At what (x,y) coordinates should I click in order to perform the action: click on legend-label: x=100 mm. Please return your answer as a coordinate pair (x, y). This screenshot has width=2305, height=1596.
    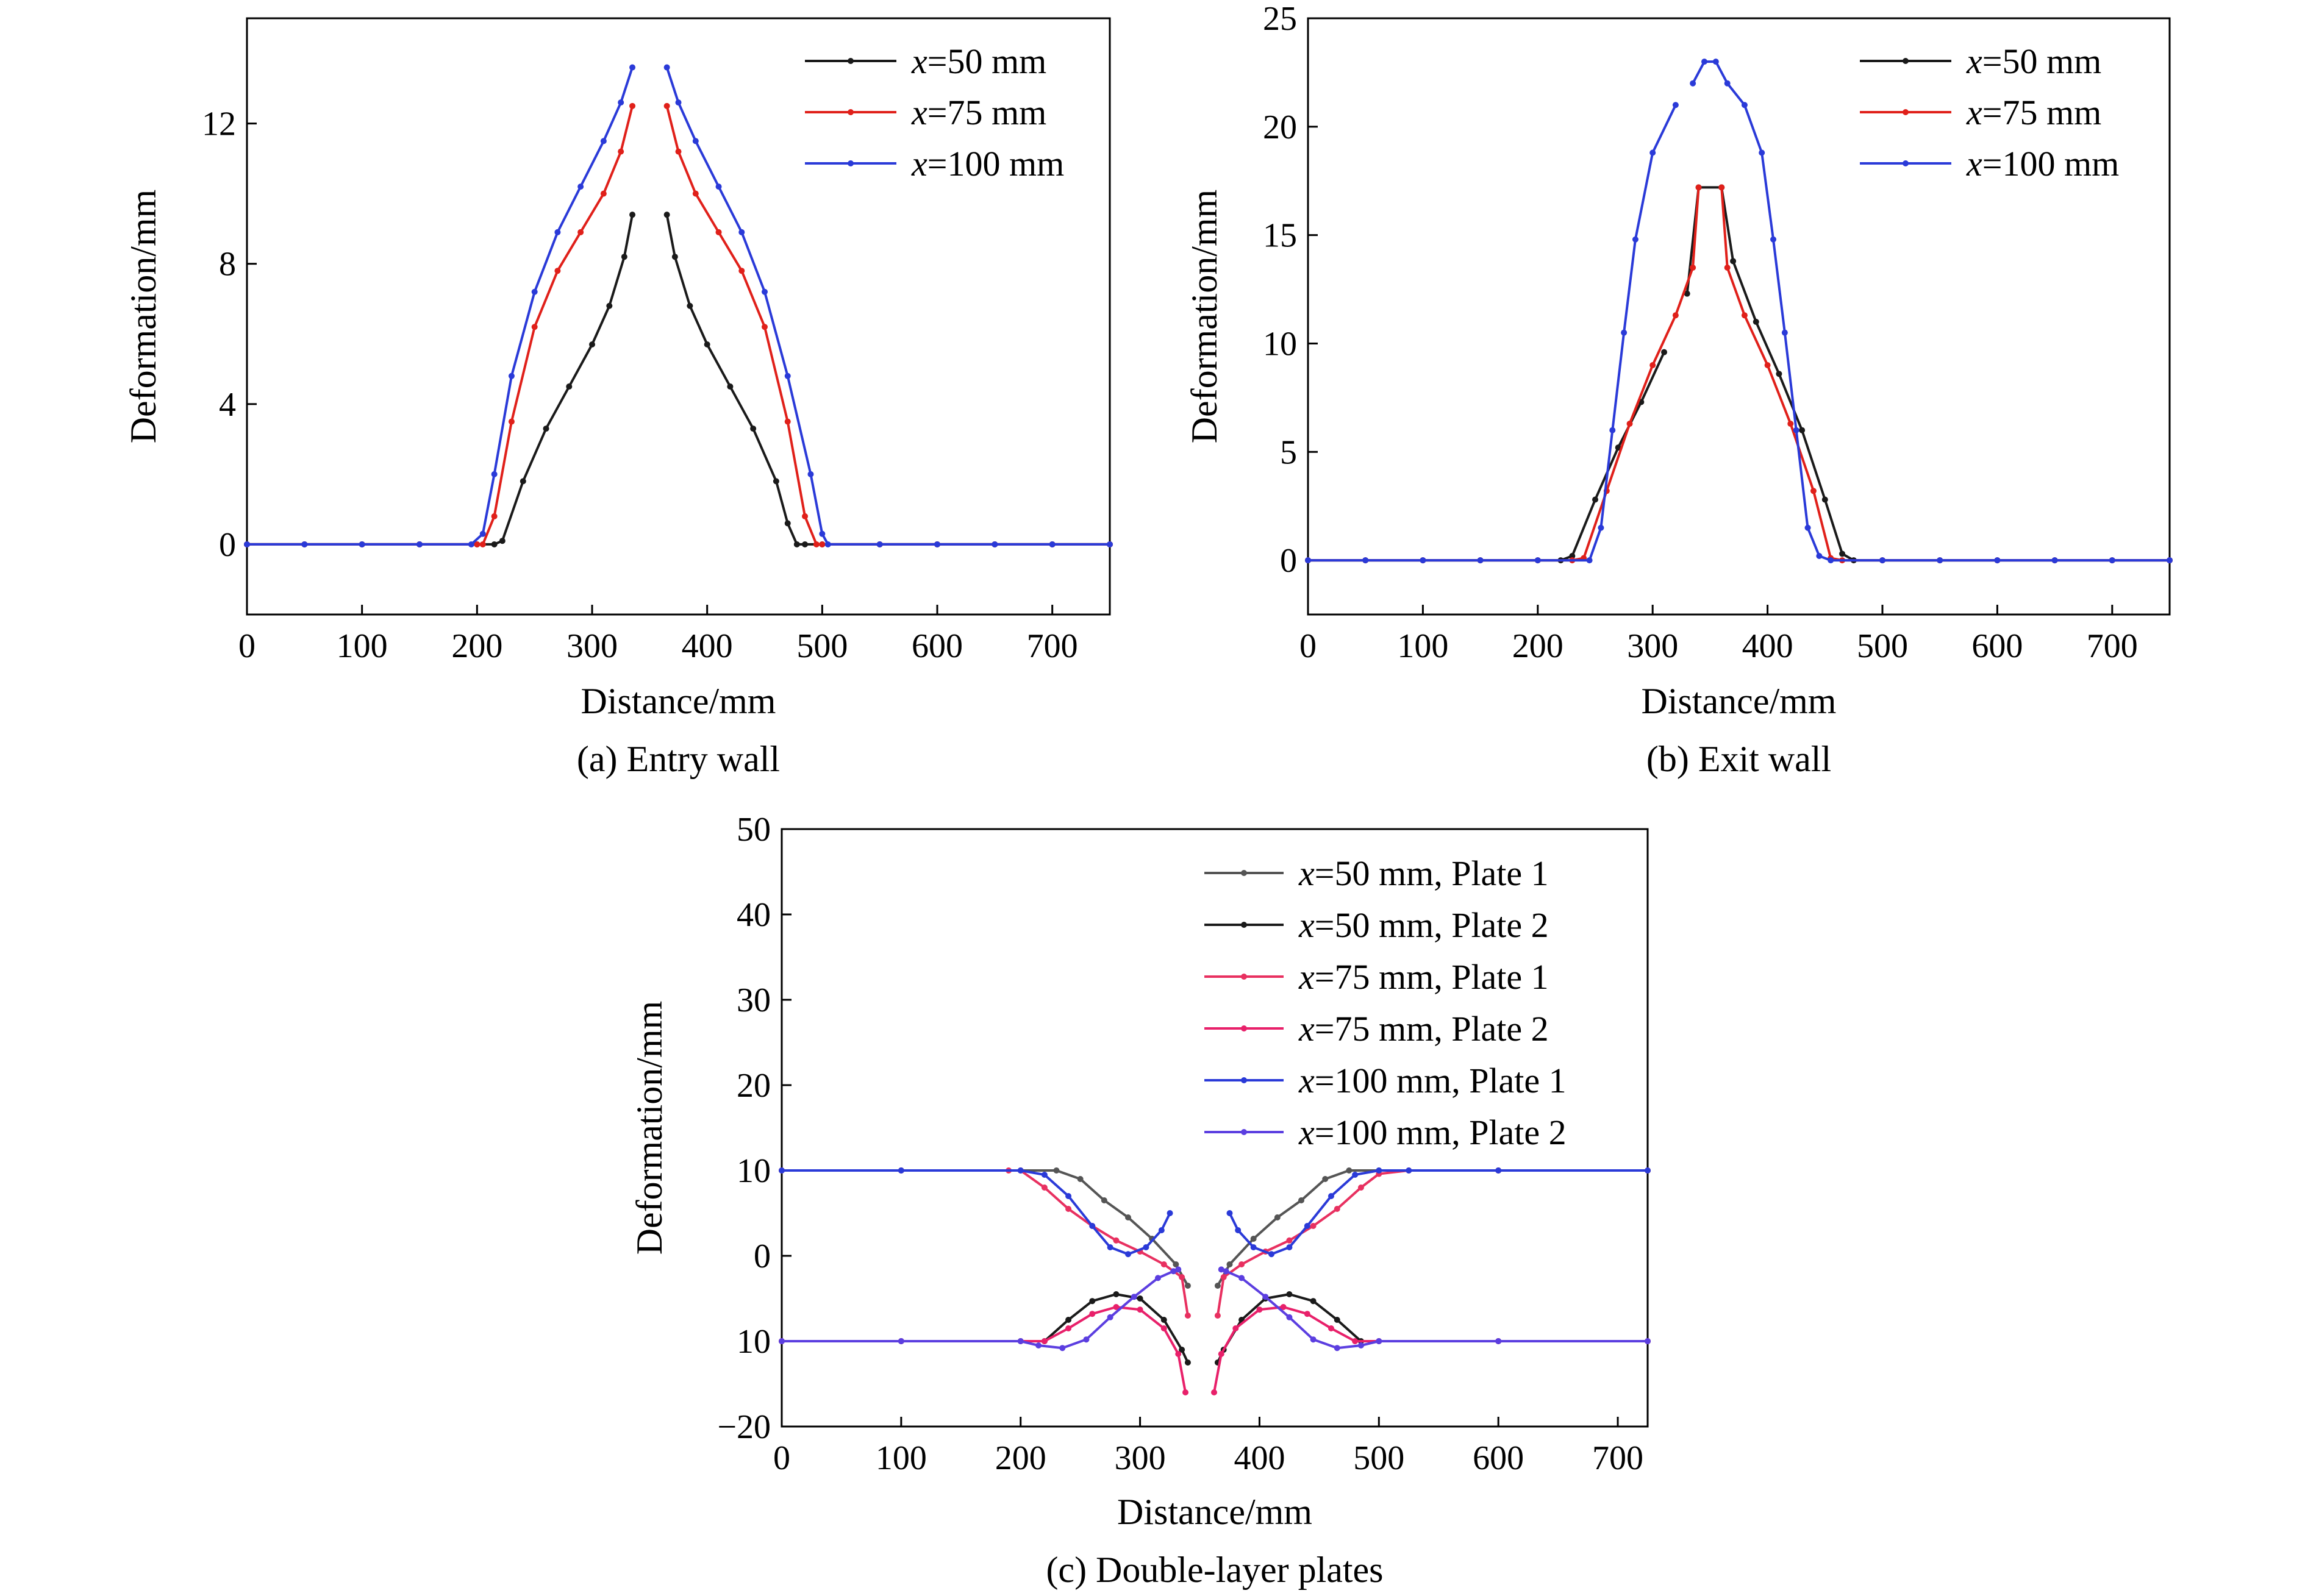
    Looking at the image, I should click on (987, 164).